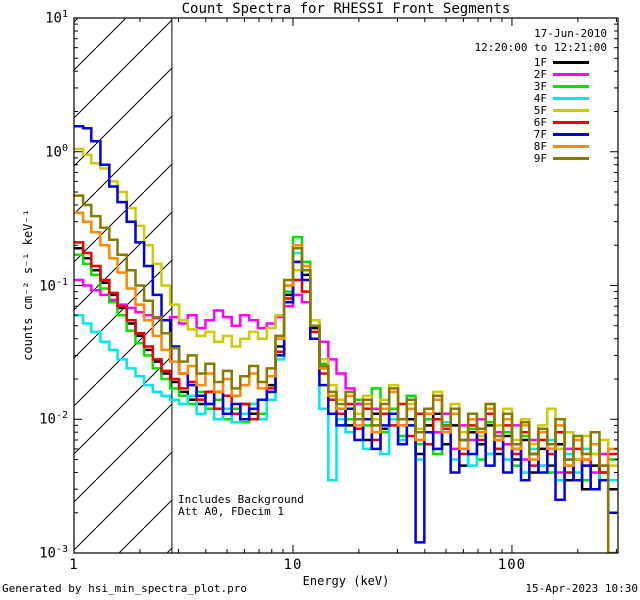 Image resolution: width=640 pixels, height=600 pixels. What do you see at coordinates (581, 588) in the screenshot?
I see `footer-timestamp: 15-Apr-2023 10:30` at bounding box center [581, 588].